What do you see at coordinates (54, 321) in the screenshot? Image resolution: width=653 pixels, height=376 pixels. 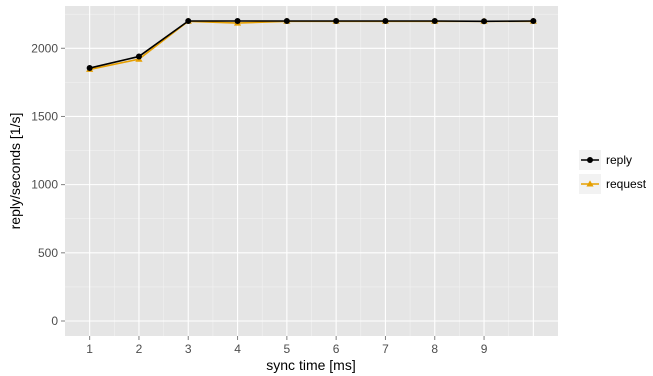 I see `y-tick-label: 0` at bounding box center [54, 321].